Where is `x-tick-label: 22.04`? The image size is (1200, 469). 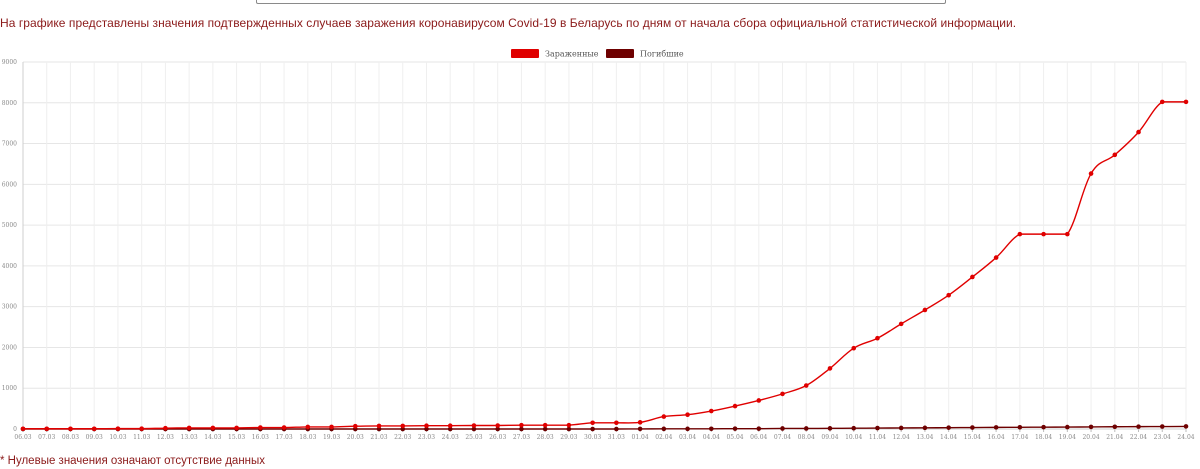 x-tick-label: 22.04 is located at coordinates (1138, 437).